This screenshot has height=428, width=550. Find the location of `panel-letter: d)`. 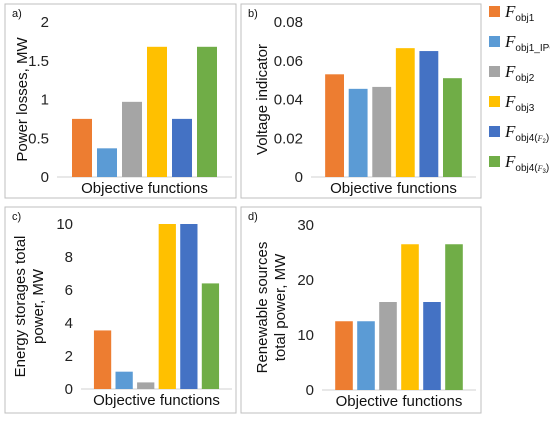

panel-letter: d) is located at coordinates (253, 217).